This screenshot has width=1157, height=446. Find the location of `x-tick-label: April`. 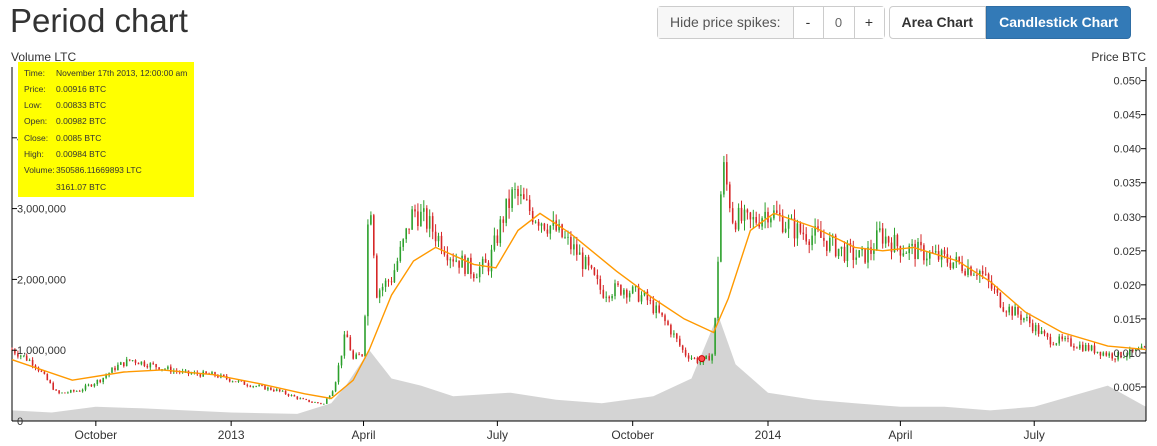

x-tick-label: April is located at coordinates (900, 435).